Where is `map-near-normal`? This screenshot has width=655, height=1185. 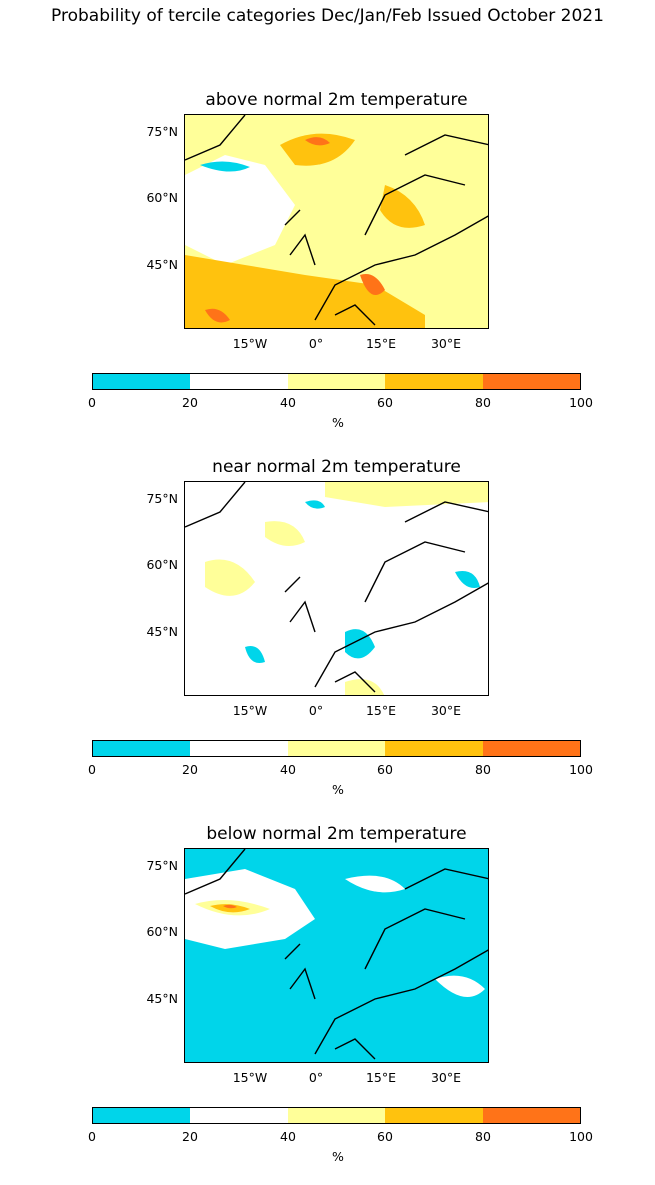
map-near-normal is located at coordinates (336, 588).